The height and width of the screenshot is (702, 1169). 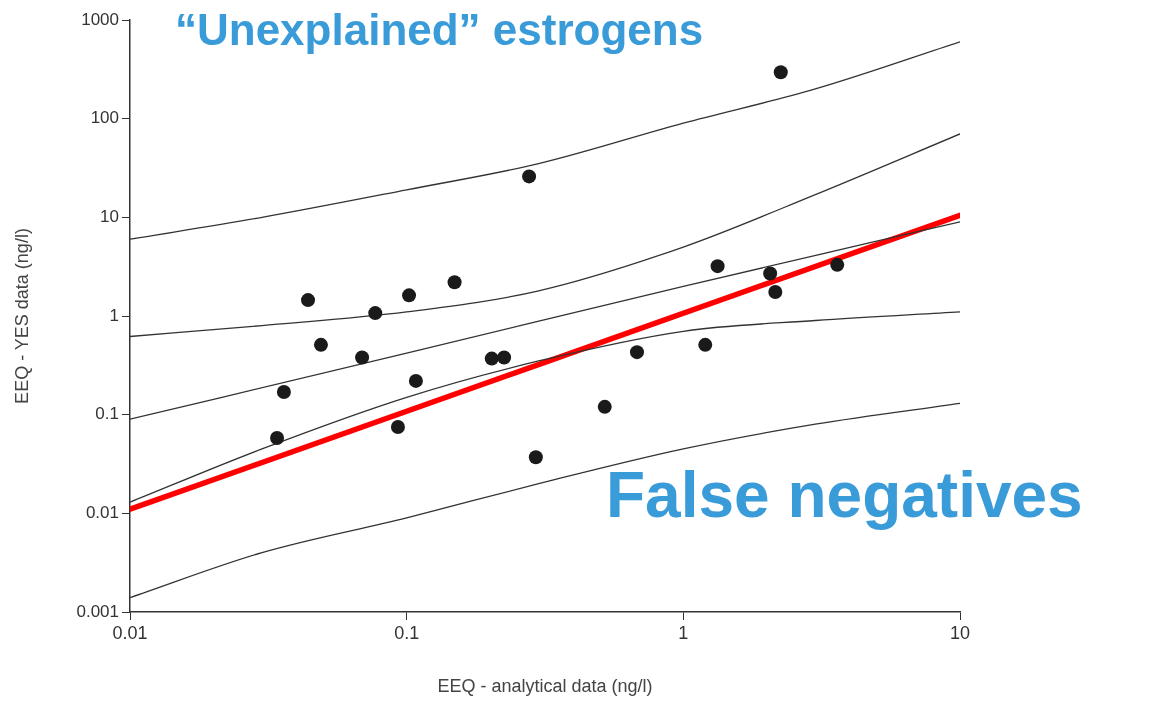 What do you see at coordinates (100, 19) in the screenshot?
I see `y-tick-label: 1000` at bounding box center [100, 19].